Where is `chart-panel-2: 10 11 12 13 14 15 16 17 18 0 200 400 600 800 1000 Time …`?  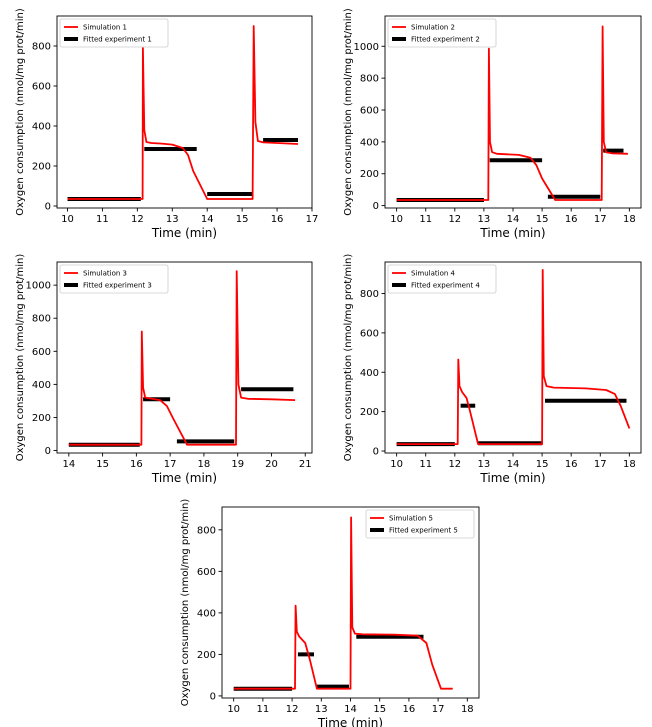 chart-panel-2: 10 11 12 13 14 15 16 17 18 0 200 400 600 800 1000 Time … is located at coordinates (492, 124).